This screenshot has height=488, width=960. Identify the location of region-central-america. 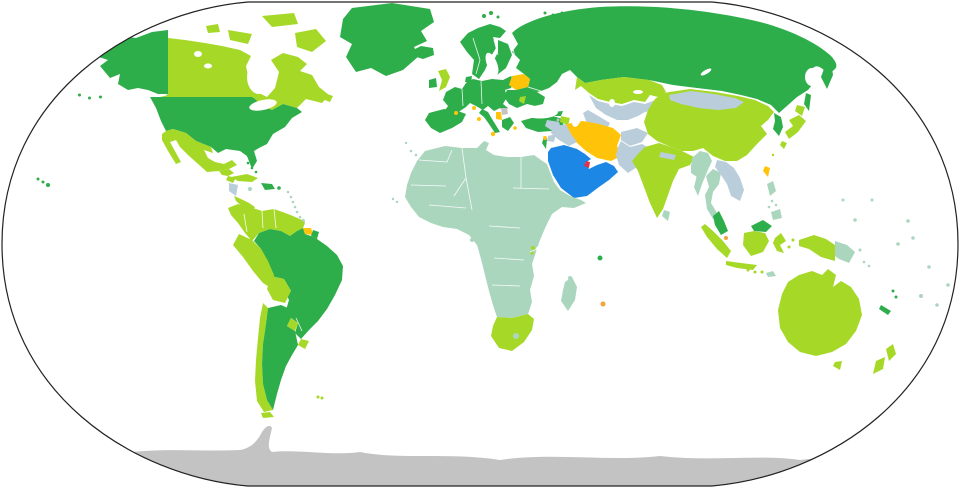
(237, 190).